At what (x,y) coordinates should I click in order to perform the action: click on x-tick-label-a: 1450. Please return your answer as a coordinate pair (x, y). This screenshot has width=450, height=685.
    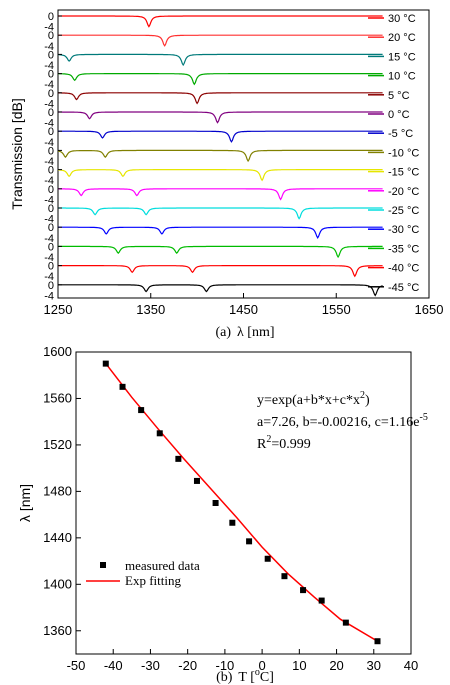
    Looking at the image, I should click on (243, 309).